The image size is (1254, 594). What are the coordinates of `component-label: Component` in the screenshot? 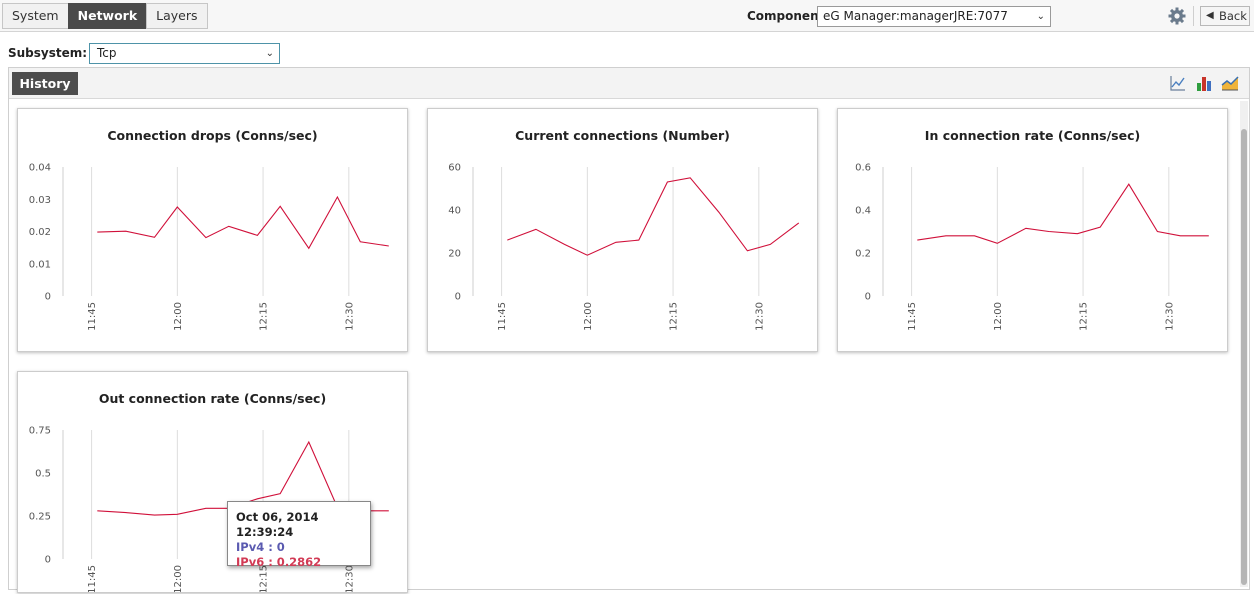 It's located at (786, 16).